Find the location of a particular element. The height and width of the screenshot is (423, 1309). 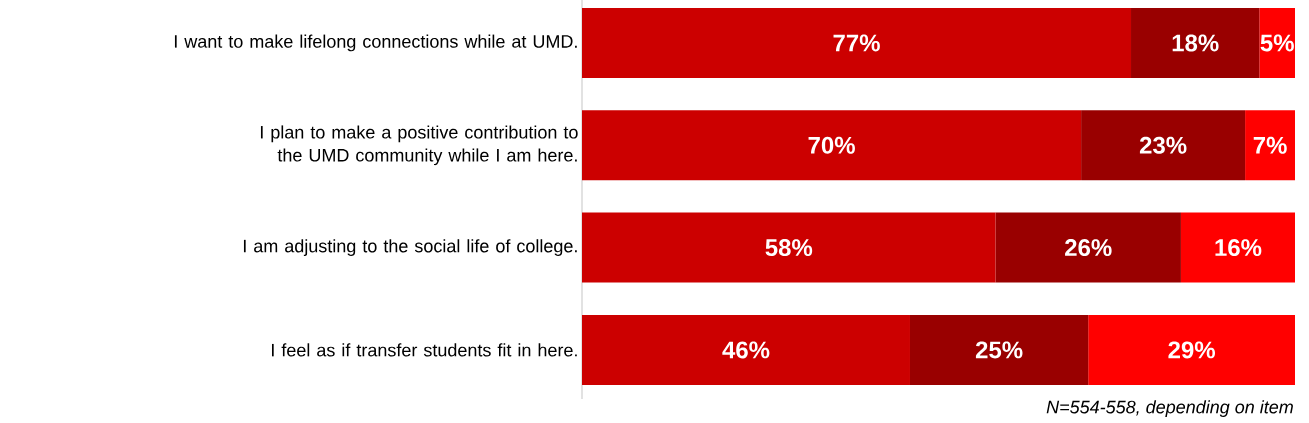

data-label: 5% is located at coordinates (1277, 43).